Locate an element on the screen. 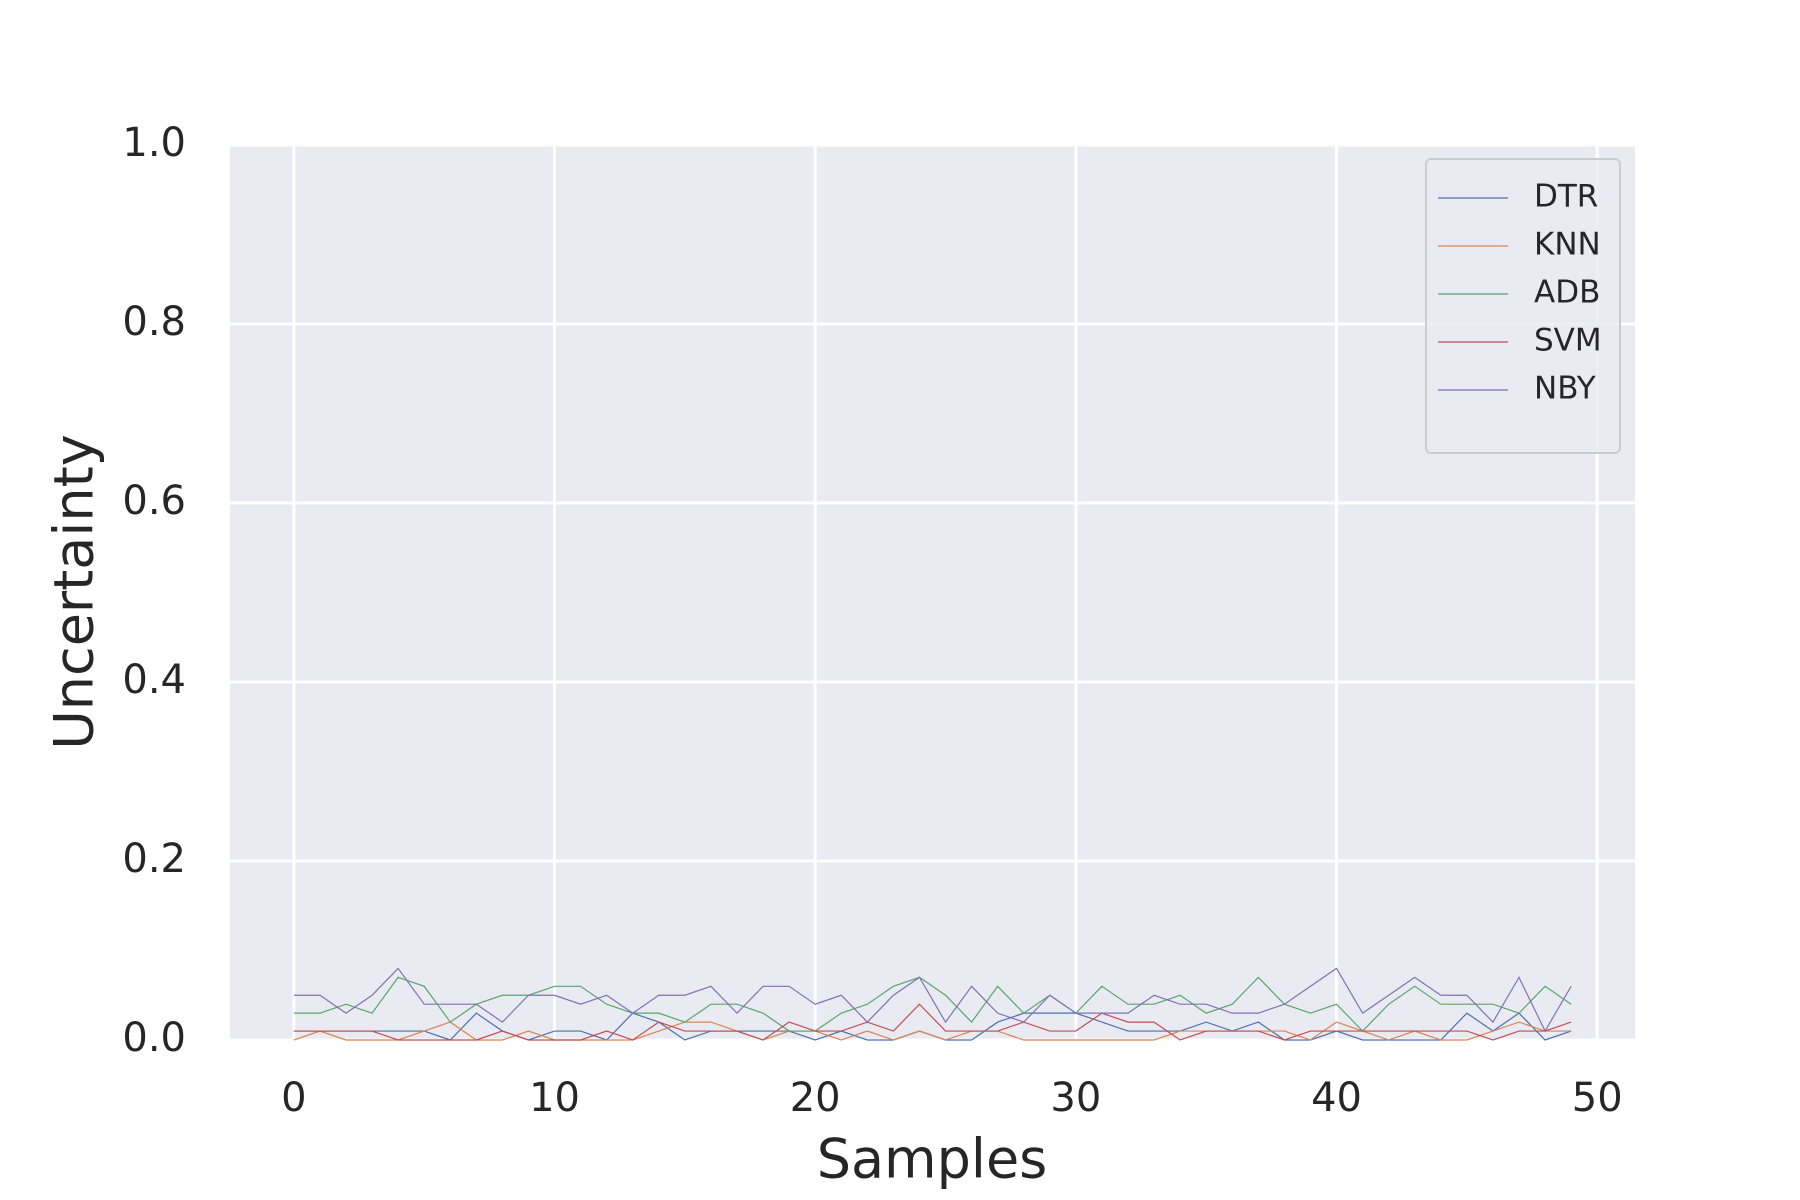 The image size is (1800, 1200). legend-label: NBY is located at coordinates (1565, 389).